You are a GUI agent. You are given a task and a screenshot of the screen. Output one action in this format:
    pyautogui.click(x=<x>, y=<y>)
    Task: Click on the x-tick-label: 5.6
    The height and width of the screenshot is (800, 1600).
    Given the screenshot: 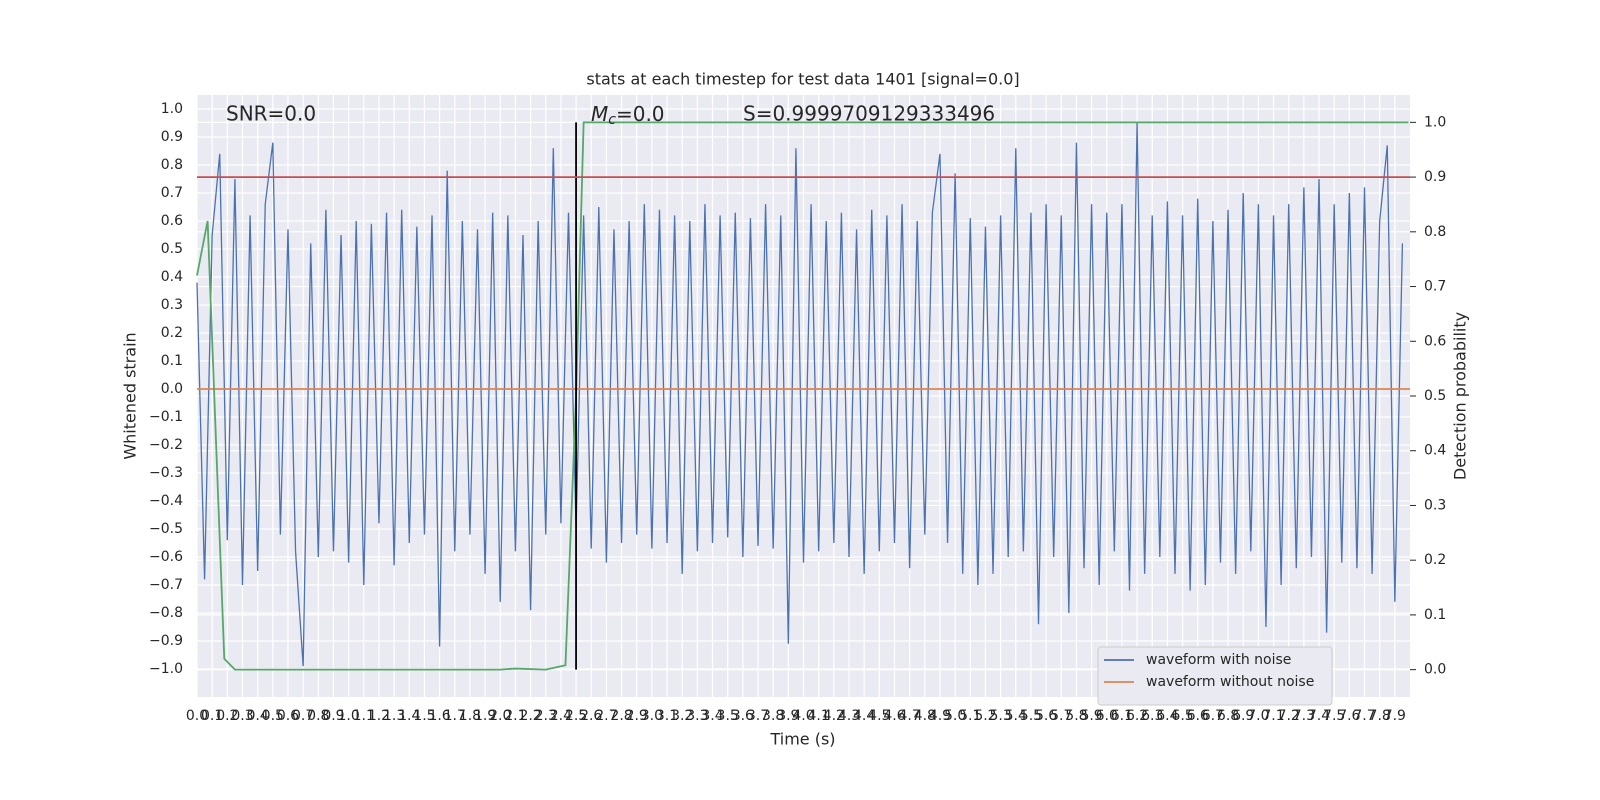 What is the action you would take?
    pyautogui.click(x=1046, y=716)
    